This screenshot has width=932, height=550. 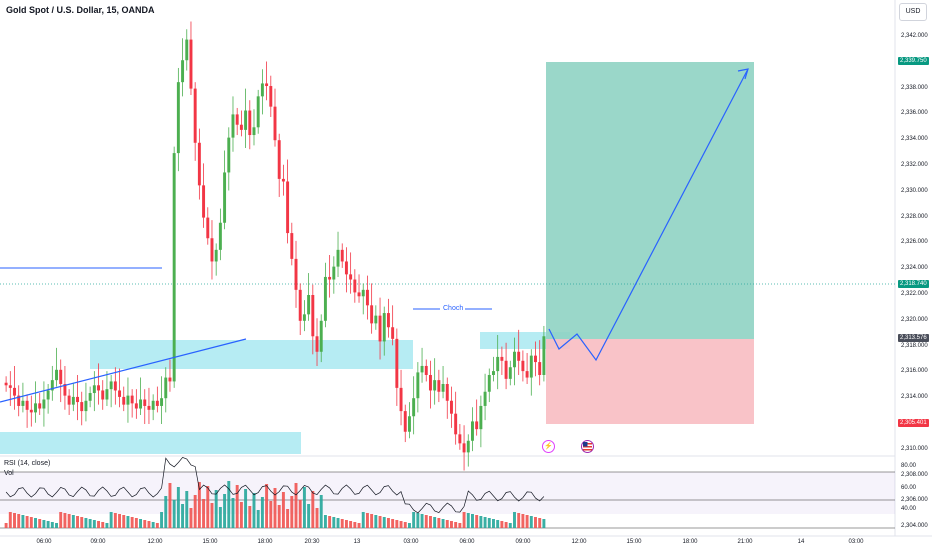 I want to click on vol-legend: Vol, so click(x=9, y=473).